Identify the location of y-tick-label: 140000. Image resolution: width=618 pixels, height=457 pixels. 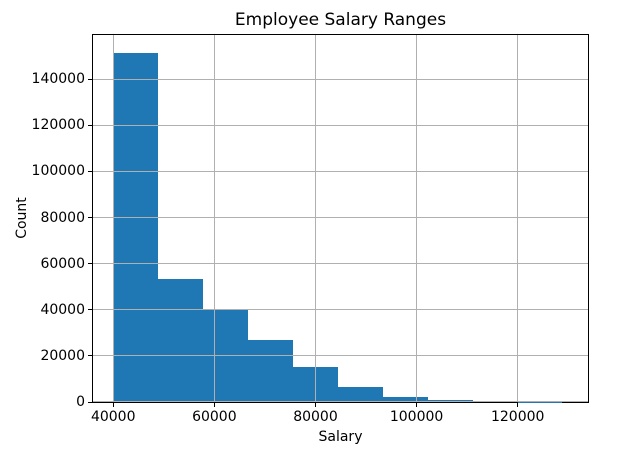
(58, 79).